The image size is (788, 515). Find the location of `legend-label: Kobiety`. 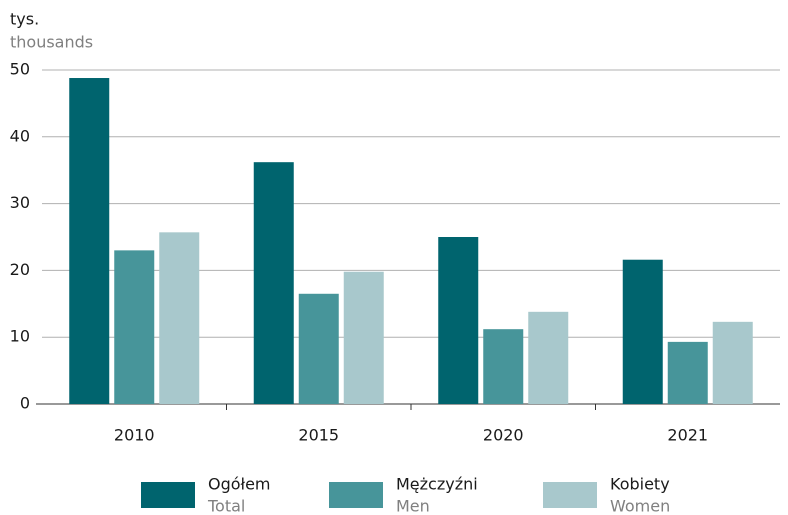

legend-label: Kobiety is located at coordinates (640, 484).